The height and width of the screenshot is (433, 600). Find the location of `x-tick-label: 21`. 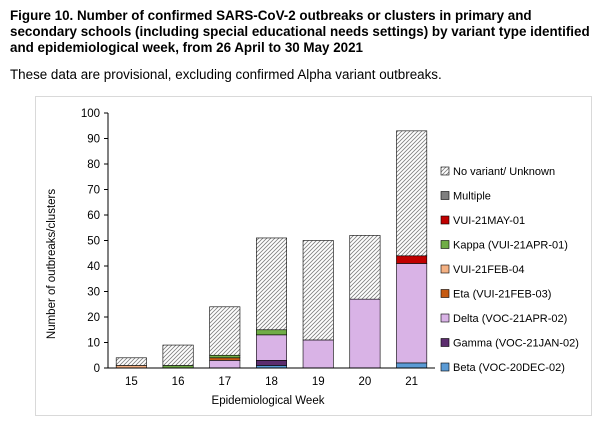

x-tick-label: 21 is located at coordinates (411, 382).